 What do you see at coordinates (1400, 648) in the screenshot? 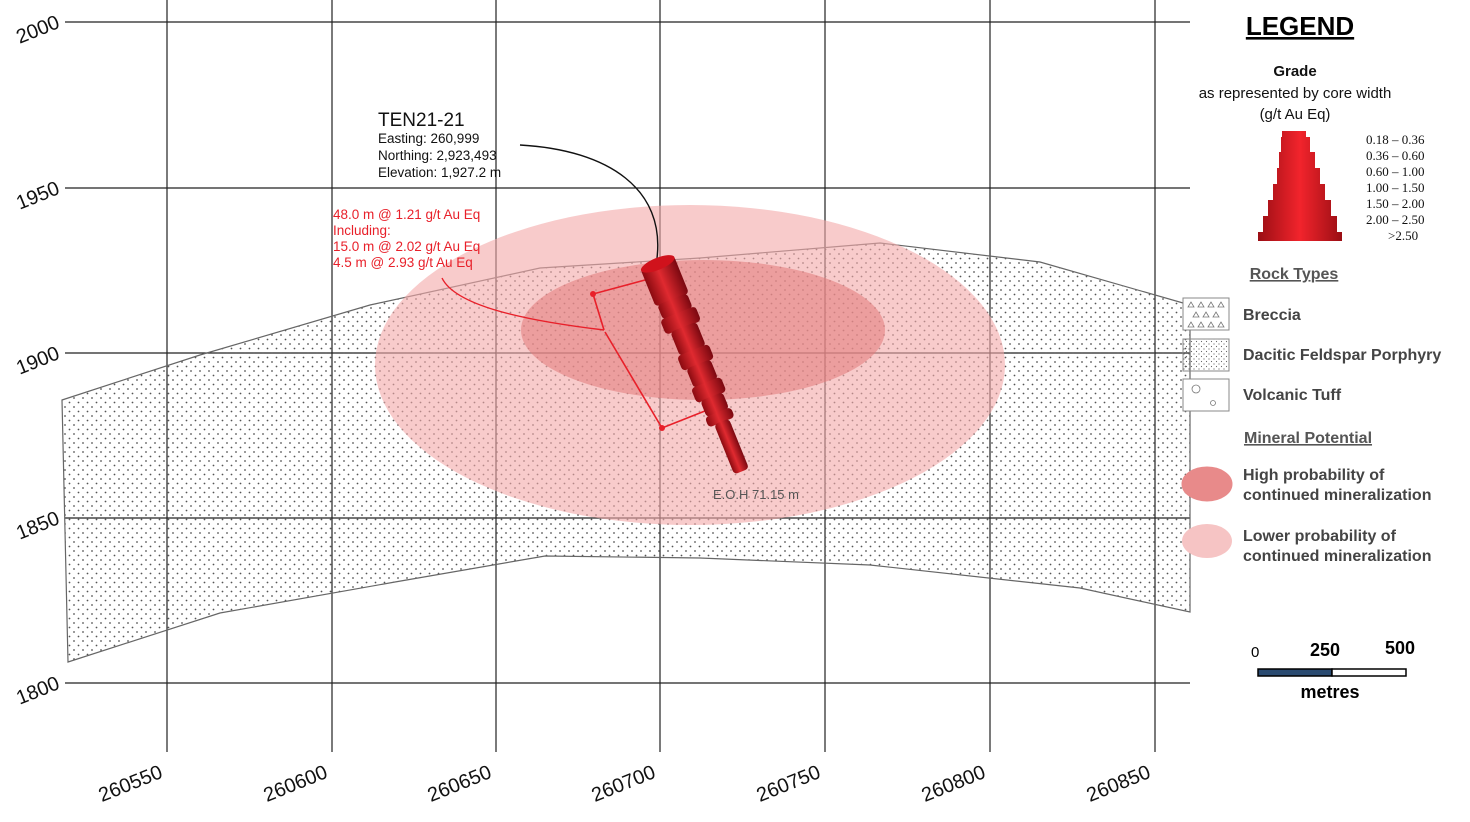
I see `scale-max-label: 500` at bounding box center [1400, 648].